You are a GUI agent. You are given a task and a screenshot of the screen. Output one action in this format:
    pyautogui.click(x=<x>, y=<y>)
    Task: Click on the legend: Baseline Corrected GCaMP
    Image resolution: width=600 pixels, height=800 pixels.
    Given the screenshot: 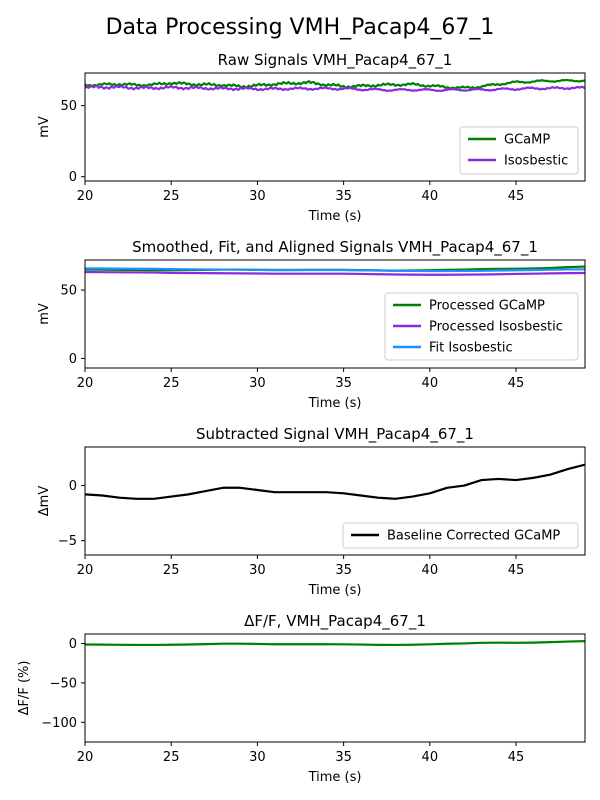 What is the action you would take?
    pyautogui.click(x=460, y=535)
    